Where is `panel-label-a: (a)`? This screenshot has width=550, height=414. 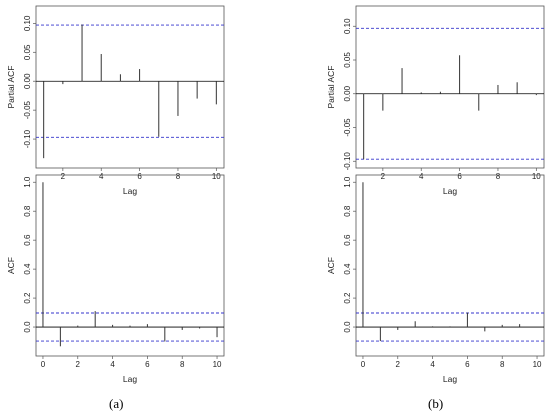
panel-label-a: (a) is located at coordinates (116, 403).